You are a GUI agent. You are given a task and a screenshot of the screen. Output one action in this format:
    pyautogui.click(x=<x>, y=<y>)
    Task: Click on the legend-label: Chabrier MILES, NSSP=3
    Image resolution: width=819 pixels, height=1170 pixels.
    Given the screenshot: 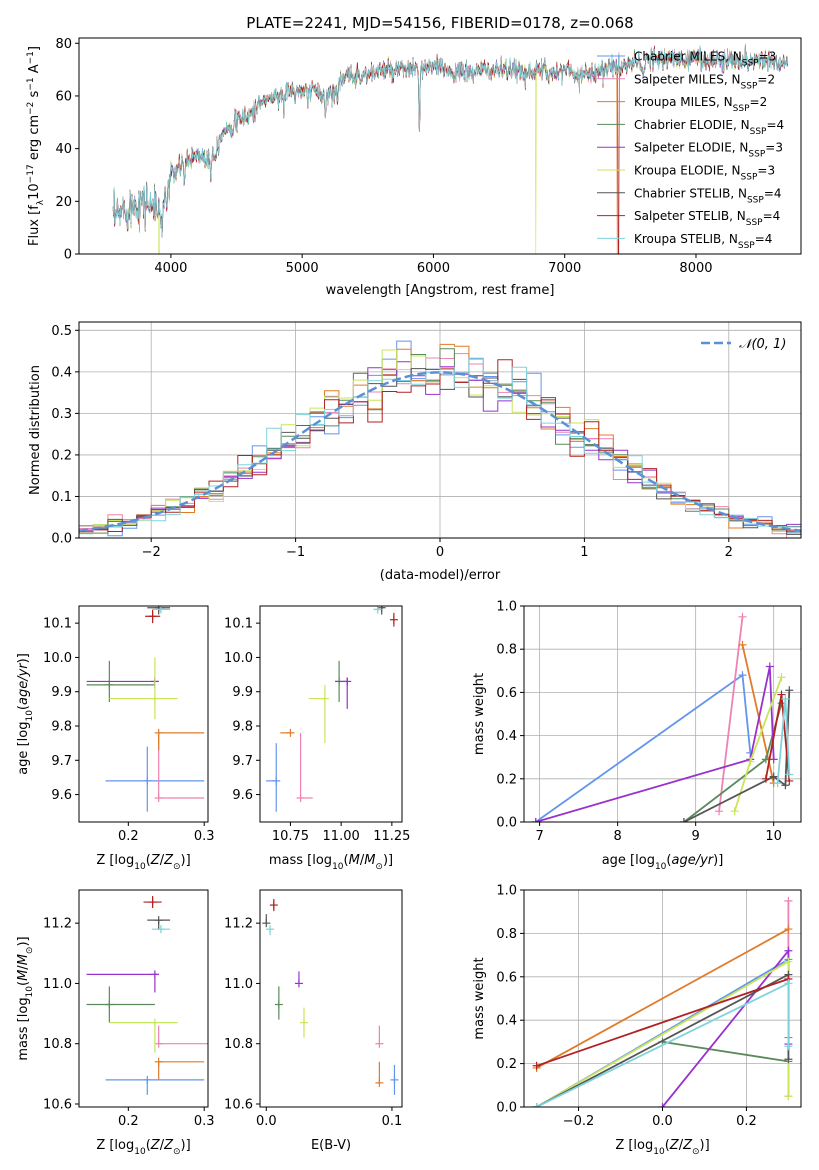 What is the action you would take?
    pyautogui.click(x=705, y=59)
    